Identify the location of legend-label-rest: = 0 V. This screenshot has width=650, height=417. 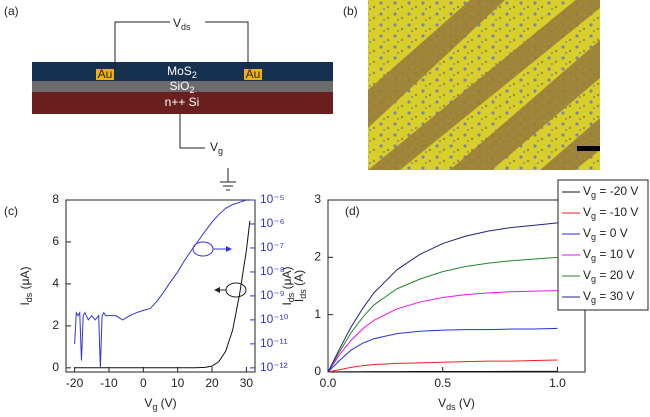
(612, 233).